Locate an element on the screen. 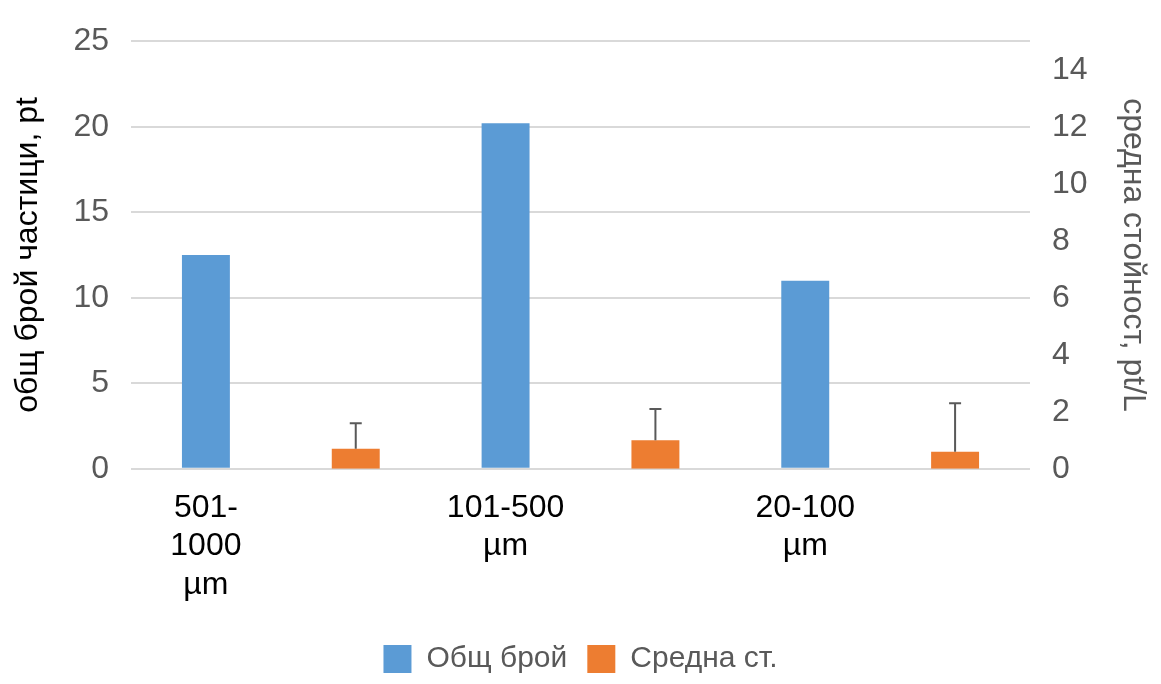 The width and height of the screenshot is (1161, 684). y2-axis-title: средна стойност, pt/L is located at coordinates (1134, 255).